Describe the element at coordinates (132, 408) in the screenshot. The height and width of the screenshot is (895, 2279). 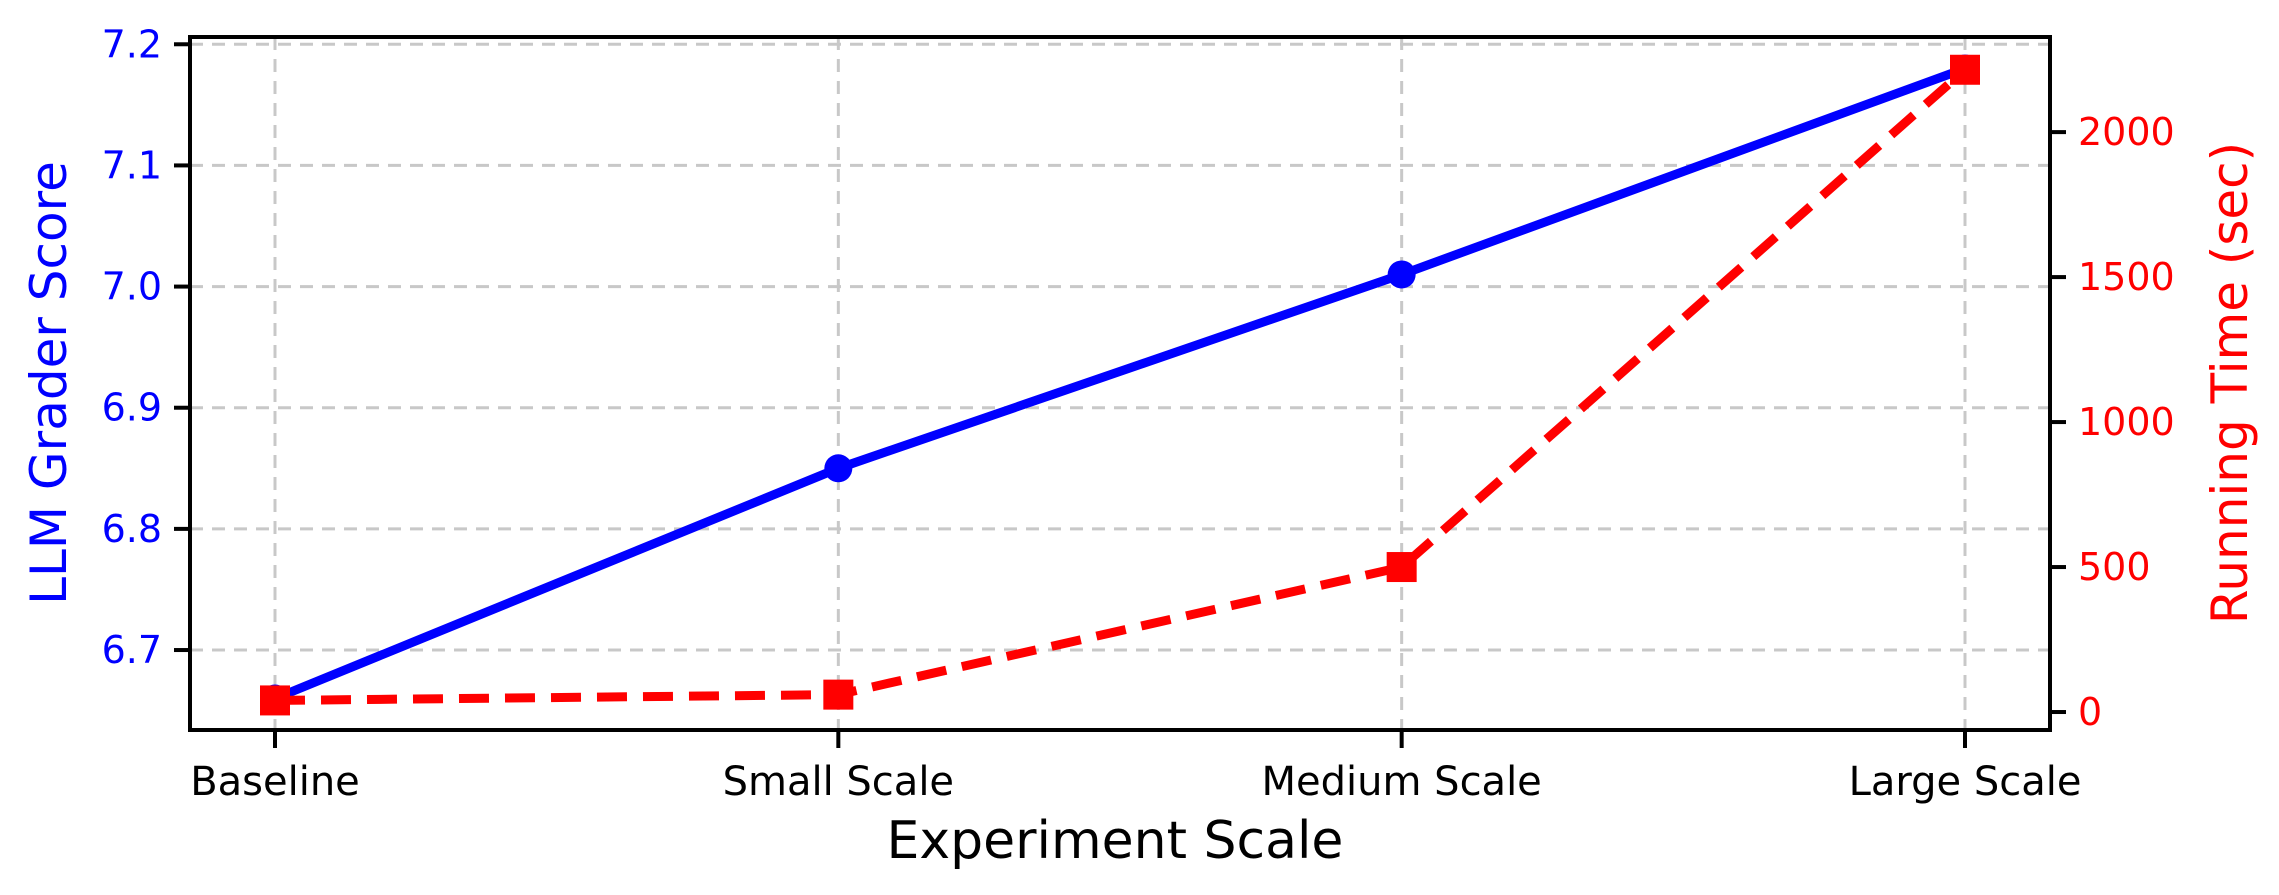
I see `left-tick-label: 6.9` at that location.